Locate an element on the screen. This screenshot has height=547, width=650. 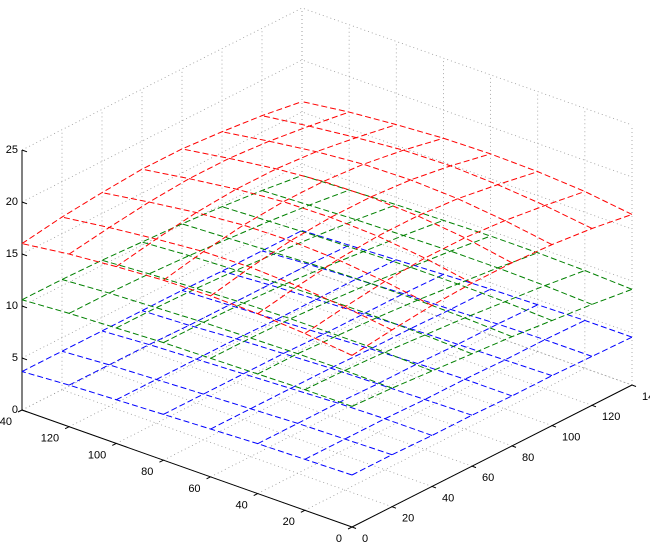
z-tick-label: 10 is located at coordinates (12, 306).